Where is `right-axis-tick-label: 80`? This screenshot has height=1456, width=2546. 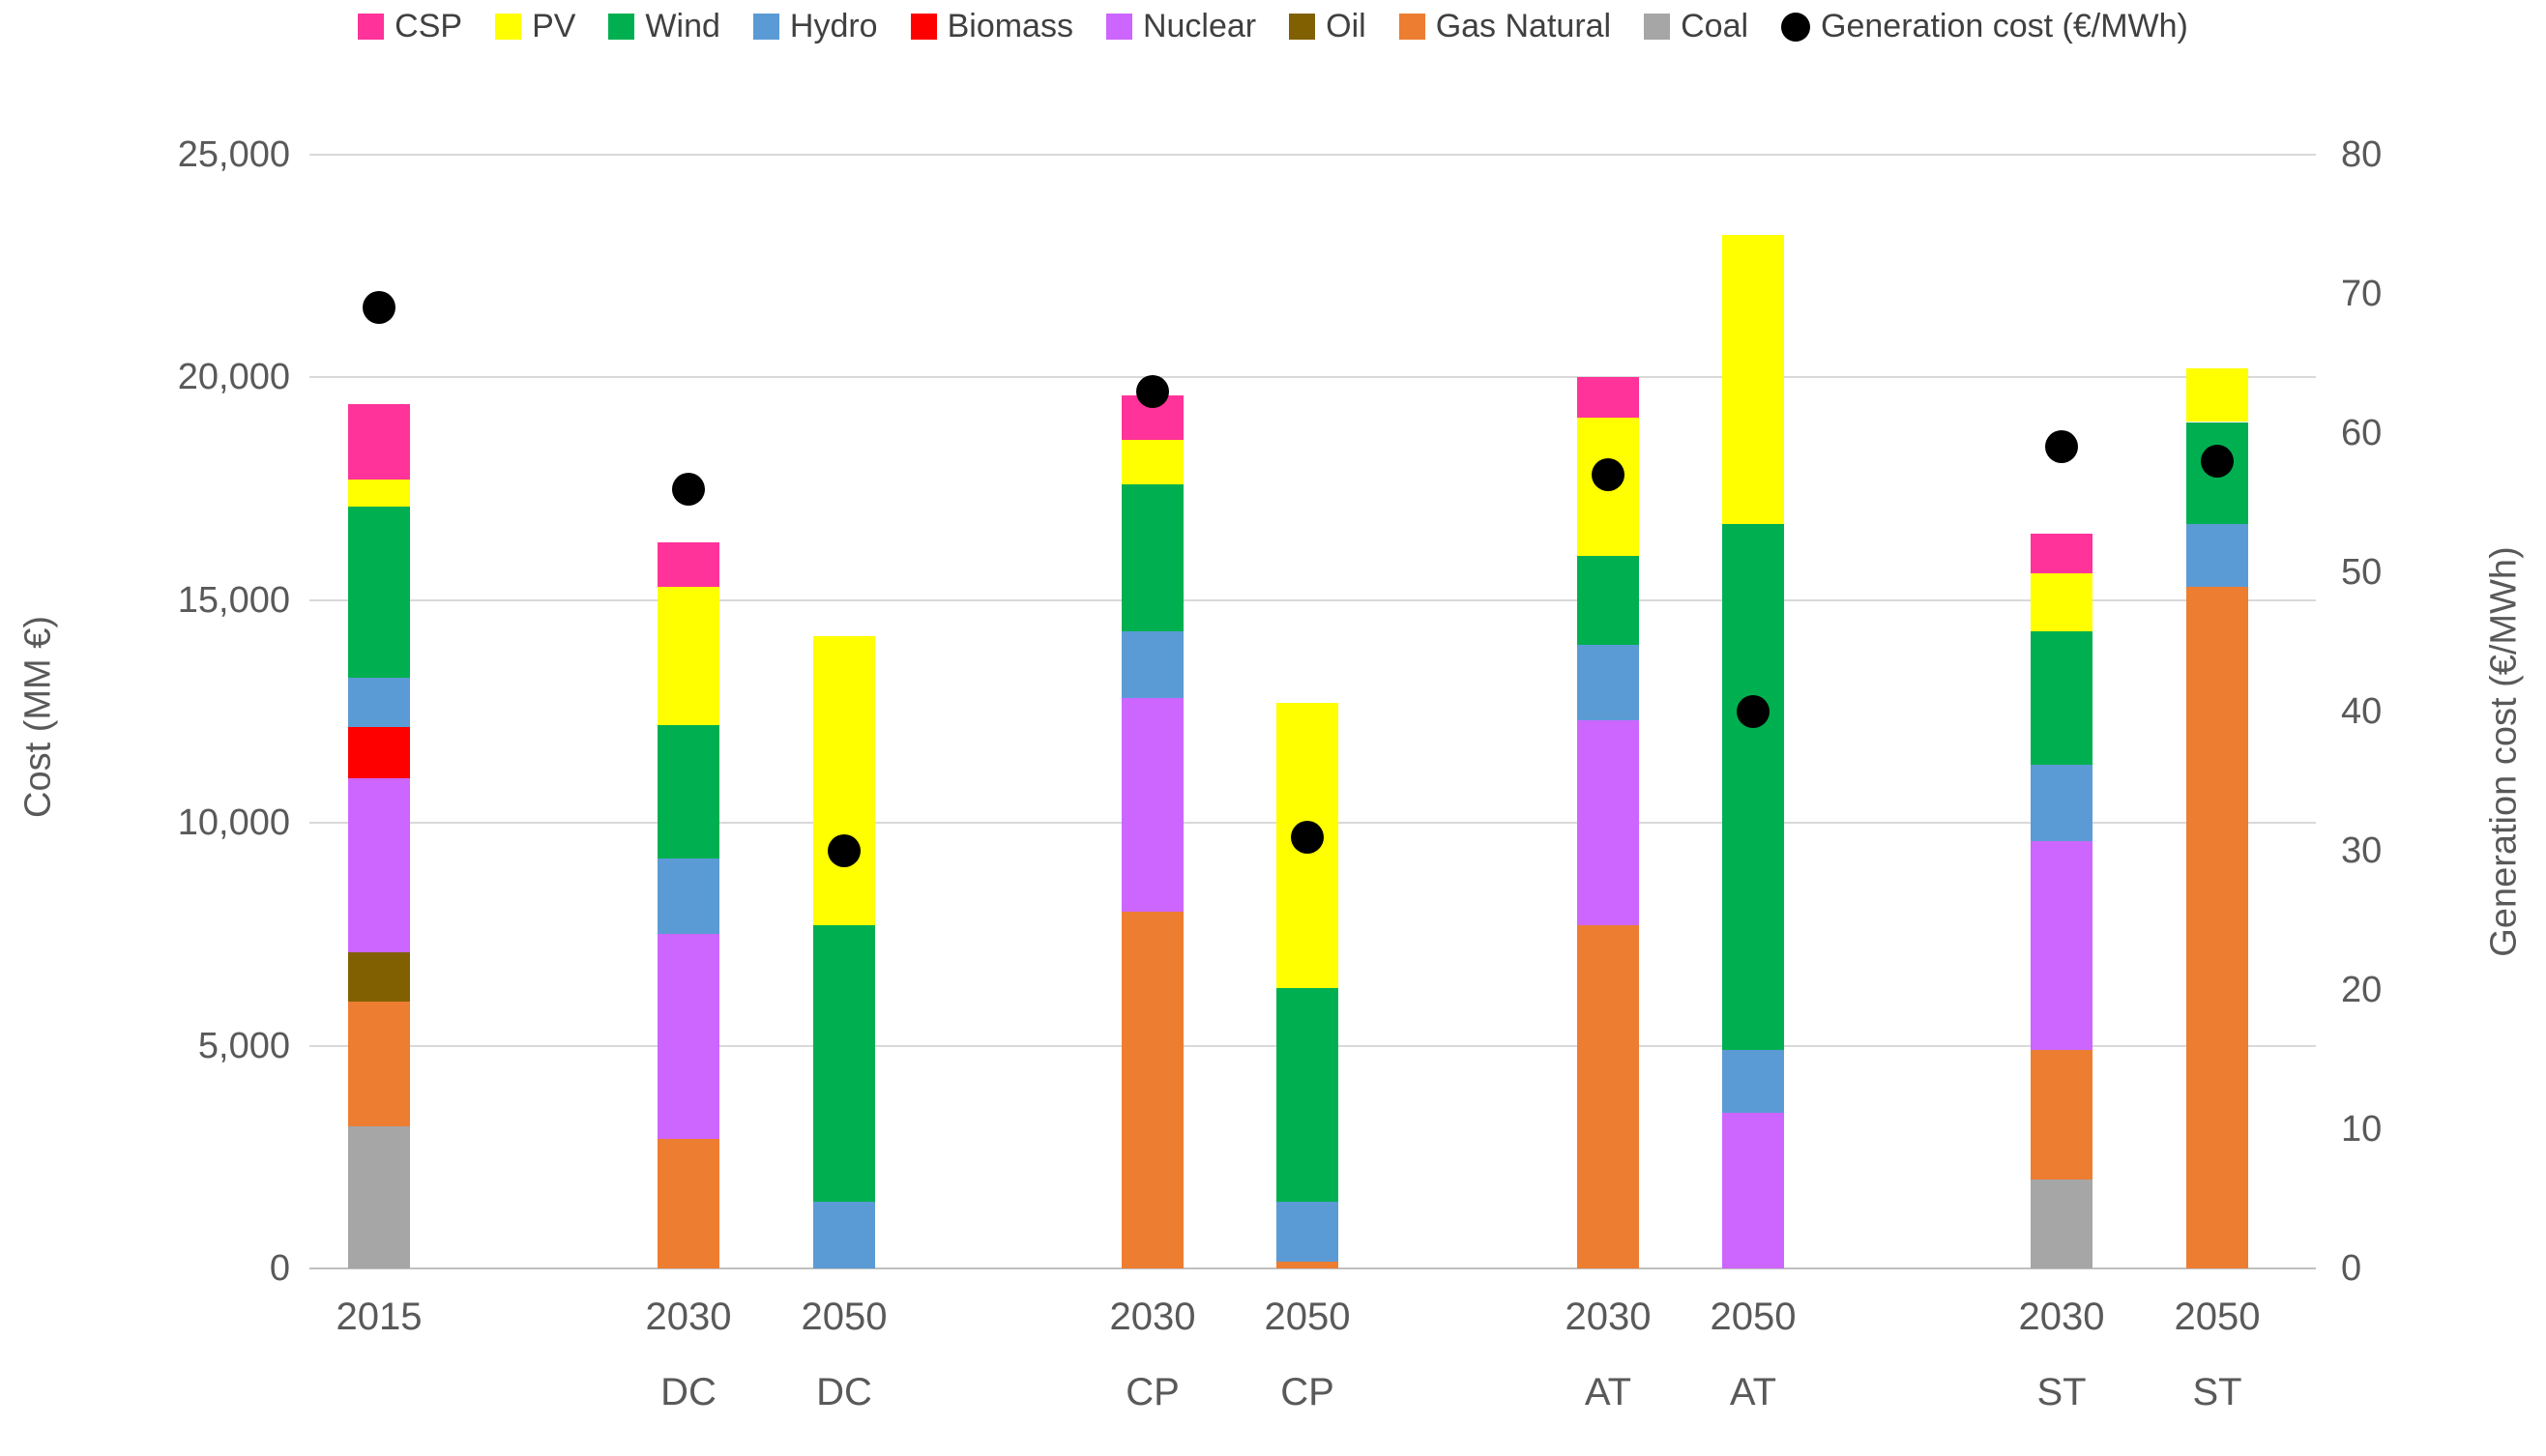
right-axis-tick-label: 80 is located at coordinates (2362, 155).